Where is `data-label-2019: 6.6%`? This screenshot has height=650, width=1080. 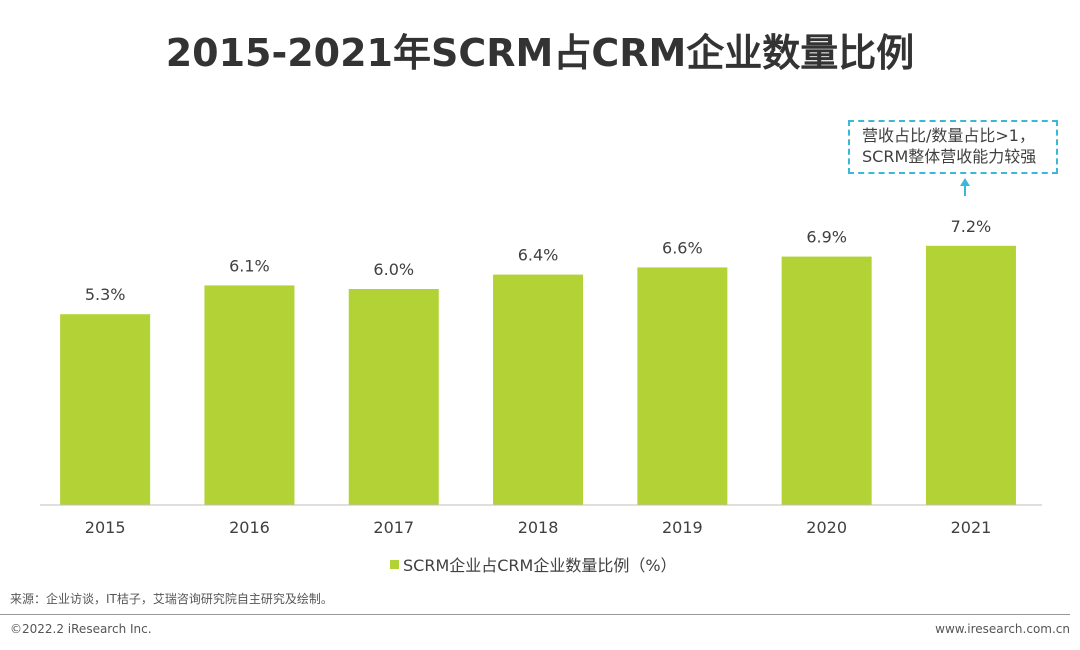
data-label-2019: 6.6% is located at coordinates (682, 247).